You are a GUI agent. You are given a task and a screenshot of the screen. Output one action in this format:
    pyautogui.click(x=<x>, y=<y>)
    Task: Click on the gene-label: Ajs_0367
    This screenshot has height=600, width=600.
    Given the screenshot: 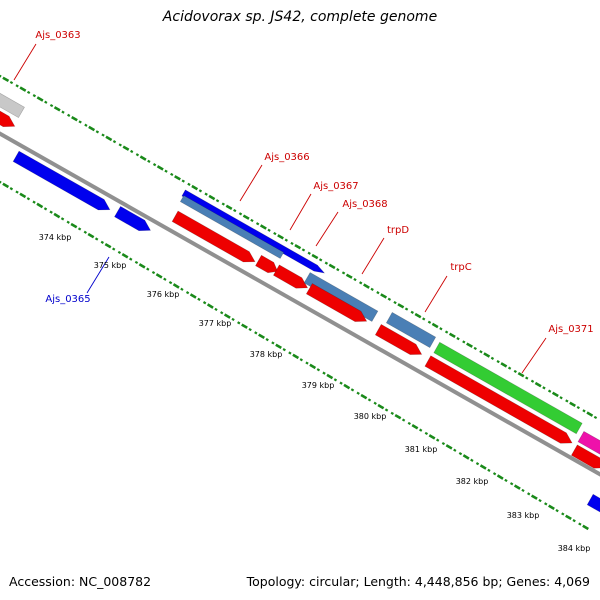 What is the action you would take?
    pyautogui.click(x=335, y=186)
    